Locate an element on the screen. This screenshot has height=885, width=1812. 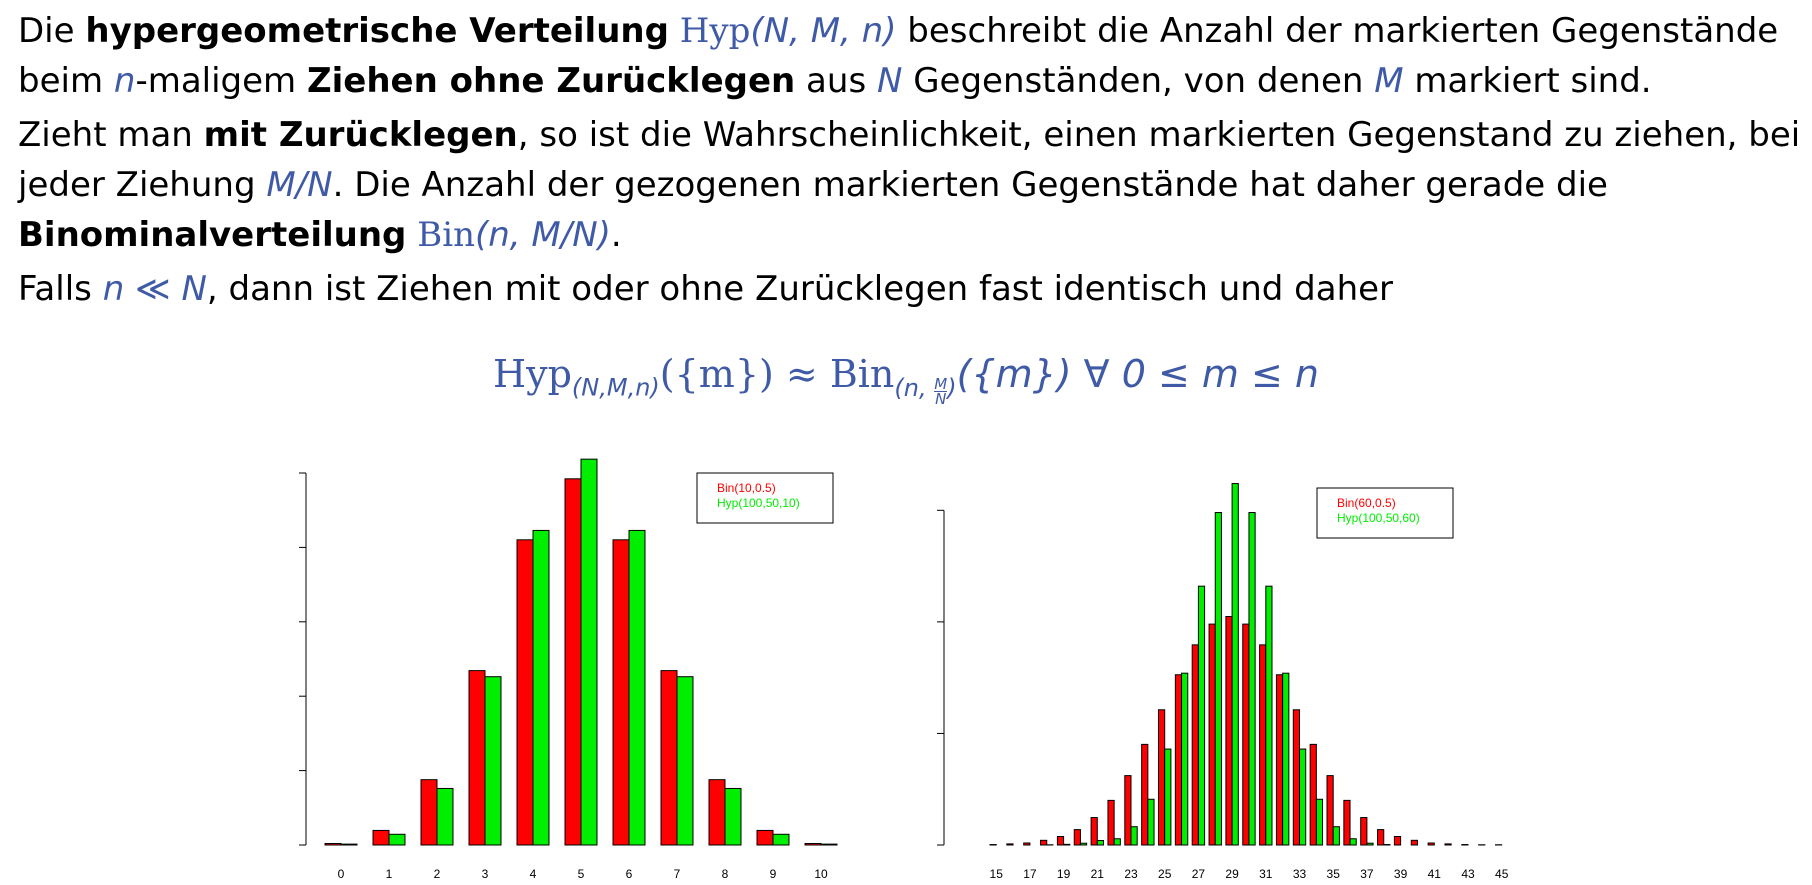
bold-term: Binominalverteilung is located at coordinates (212, 235).